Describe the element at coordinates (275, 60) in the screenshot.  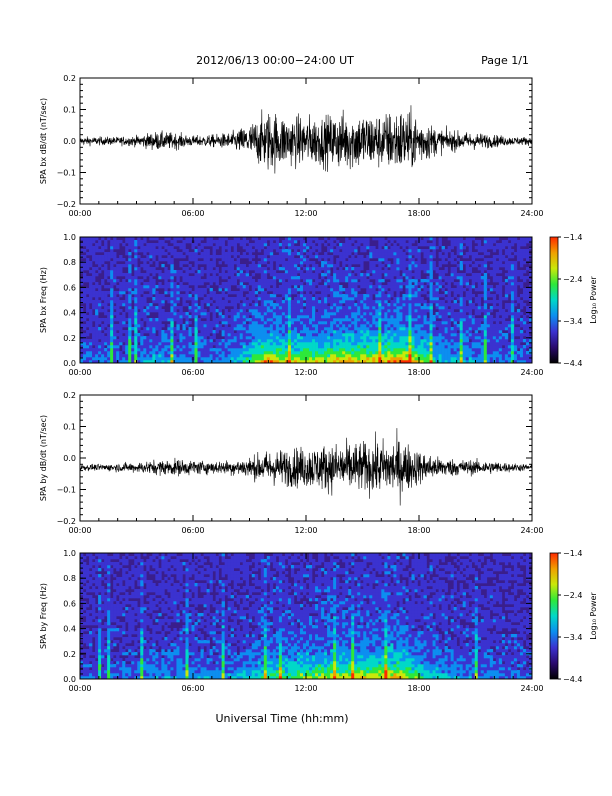
I see `page-title: 2012/06/13 00:00−24:00 UT` at that location.